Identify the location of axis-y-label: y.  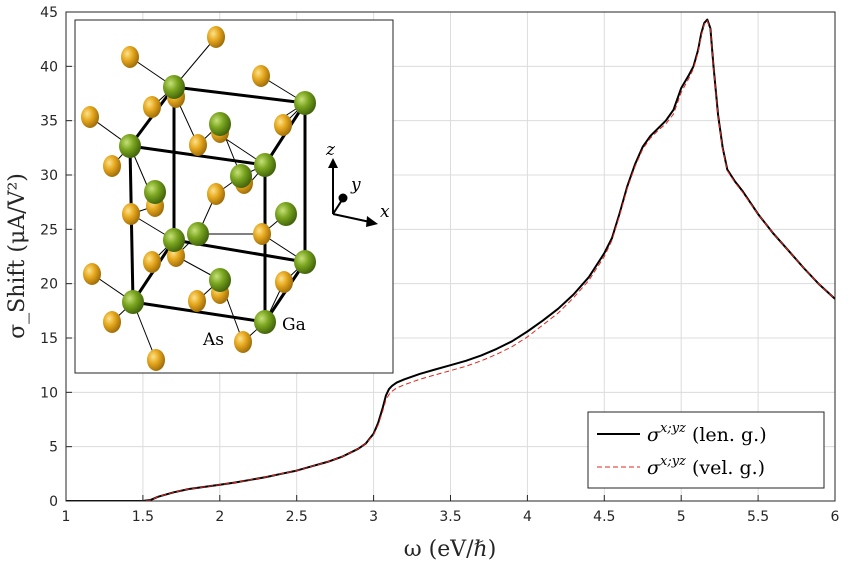
(355, 185).